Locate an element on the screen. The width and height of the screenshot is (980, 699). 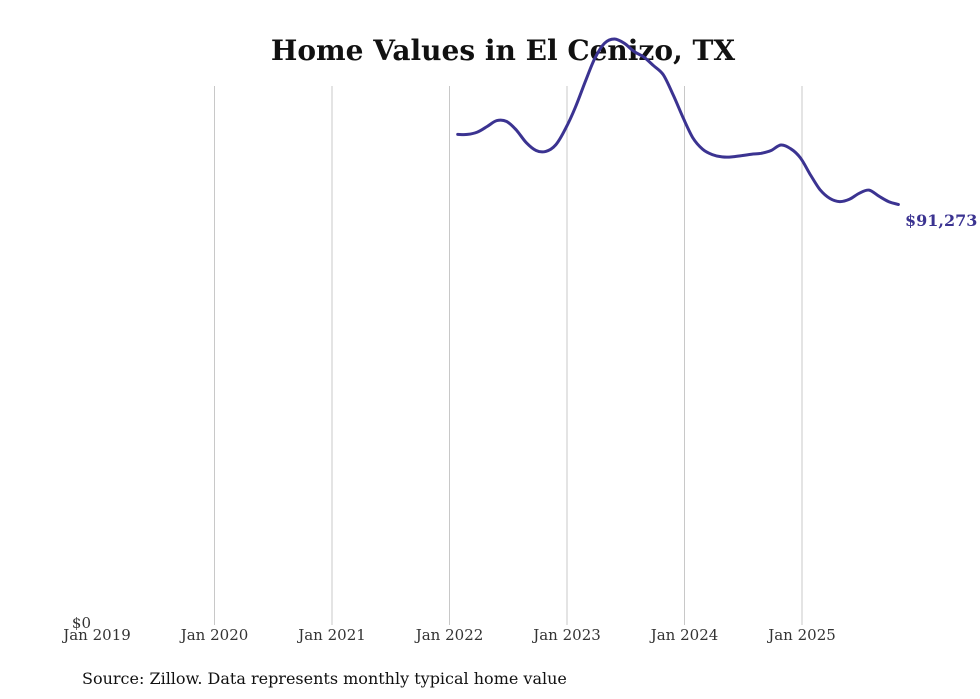
x-tick-label: Jan 2025 is located at coordinates (801, 635).